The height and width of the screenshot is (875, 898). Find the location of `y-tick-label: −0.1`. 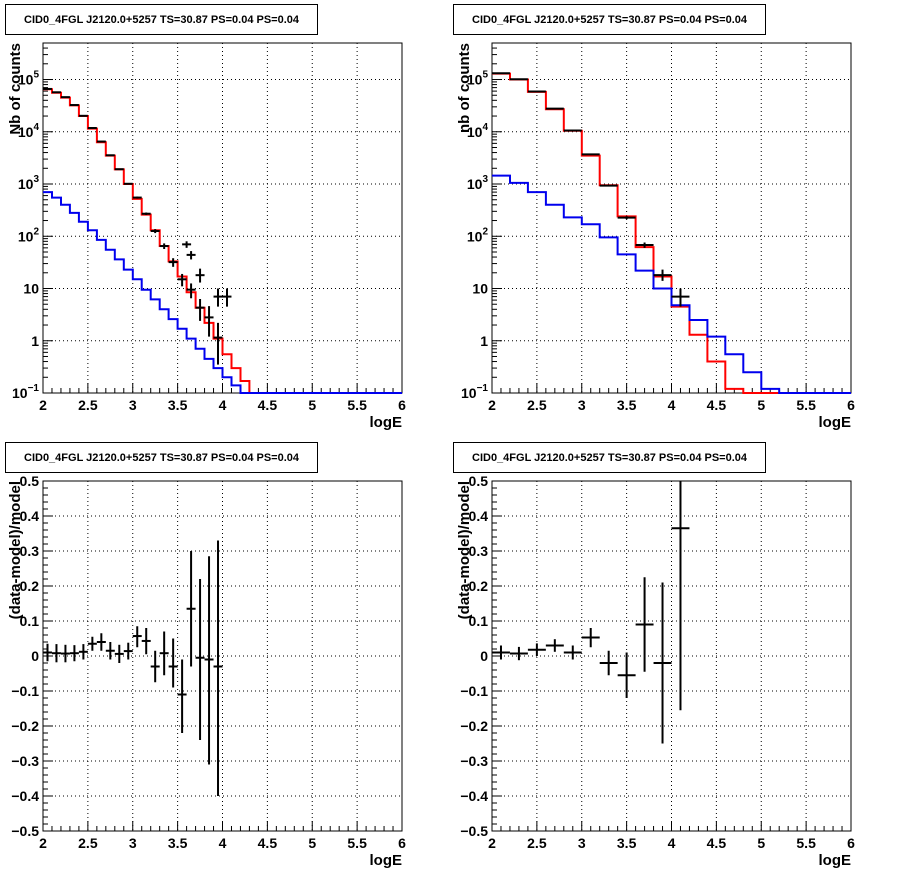

y-tick-label: −0.1 is located at coordinates (474, 691).